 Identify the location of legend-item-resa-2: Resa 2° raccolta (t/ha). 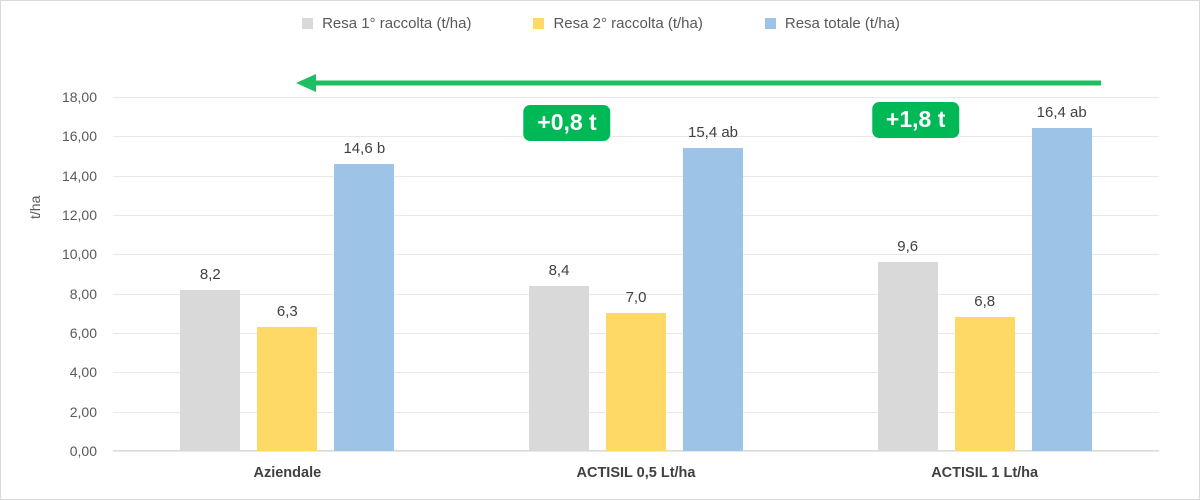
(618, 23).